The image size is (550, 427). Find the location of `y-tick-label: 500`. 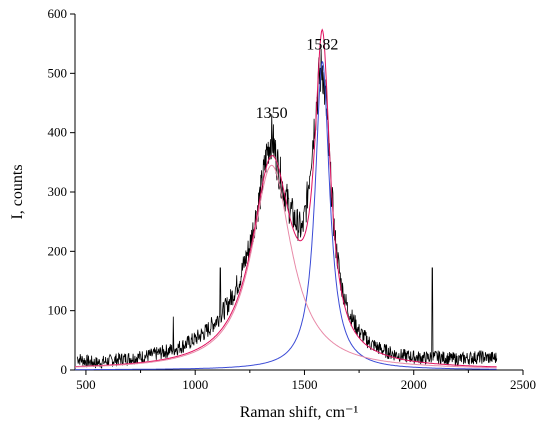

y-tick-label: 500 is located at coordinates (58, 72).